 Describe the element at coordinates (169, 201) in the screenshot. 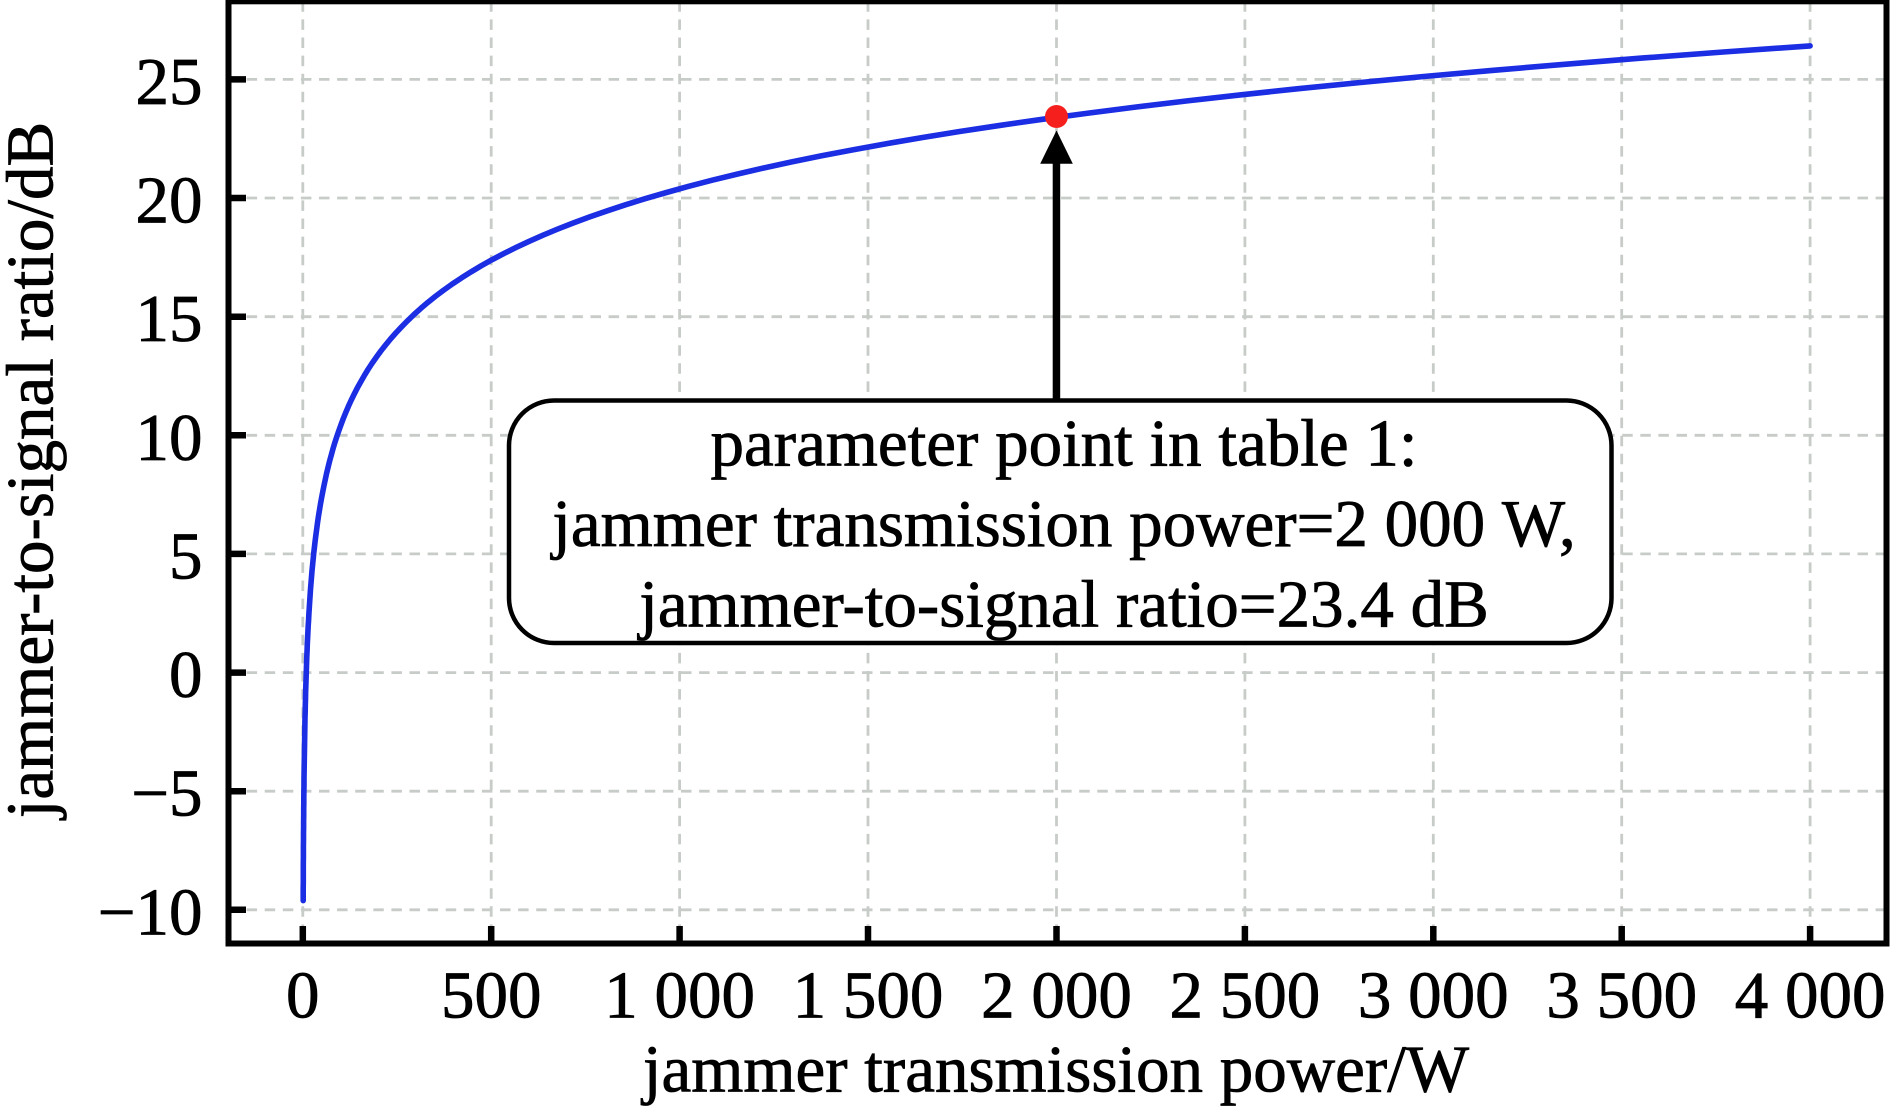

I see `svg-text: 20` at that location.